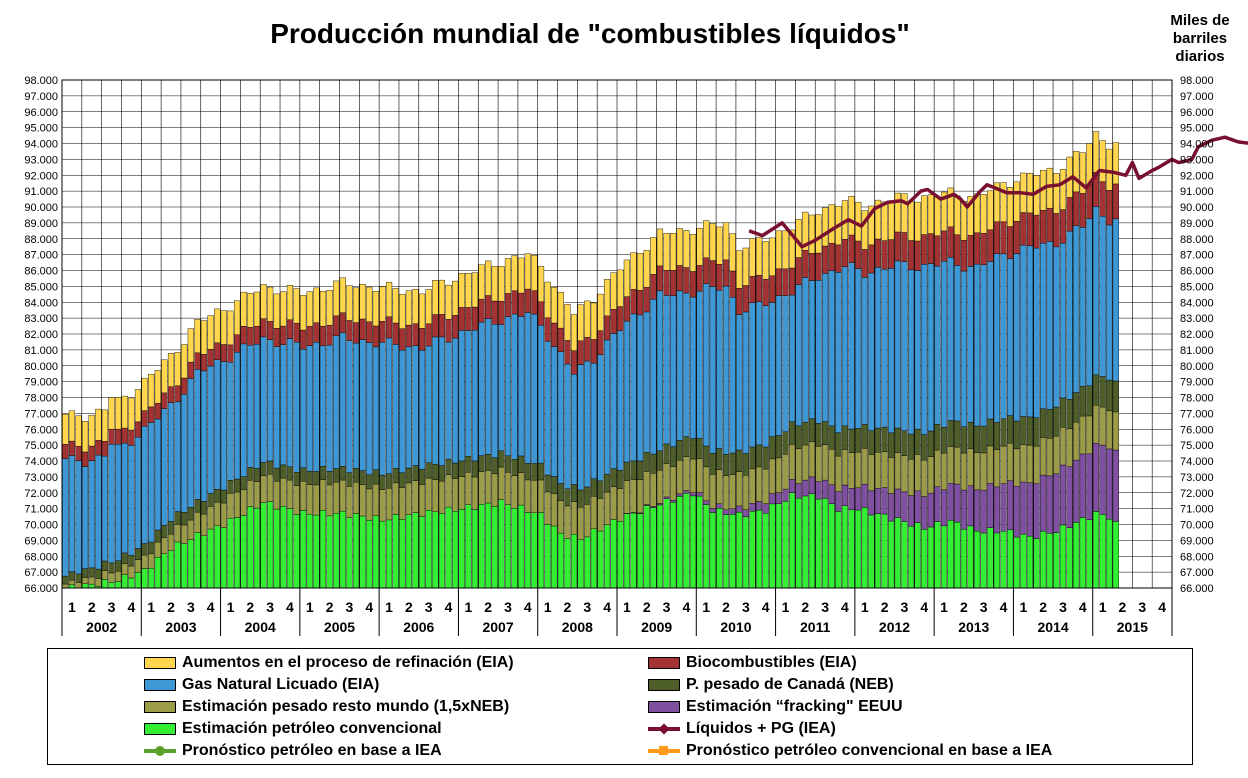 Image resolution: width=1248 pixels, height=778 pixels. I want to click on y-tick-label-right: 88.000, so click(1197, 240).